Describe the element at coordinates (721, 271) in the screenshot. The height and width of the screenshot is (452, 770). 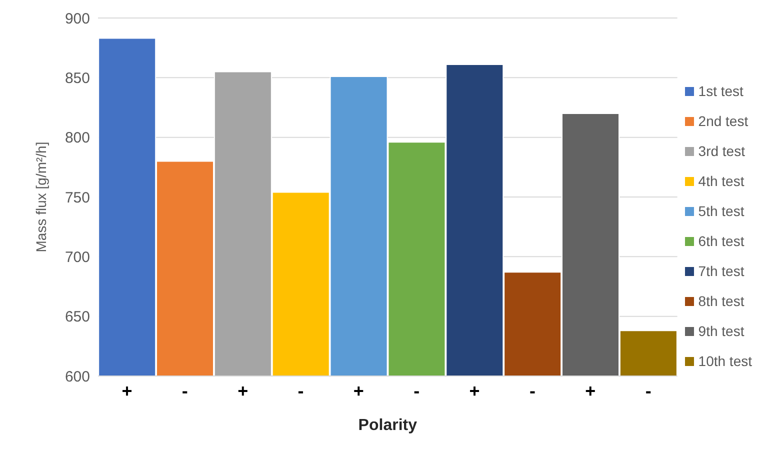
I see `legend-label: 7th test` at that location.